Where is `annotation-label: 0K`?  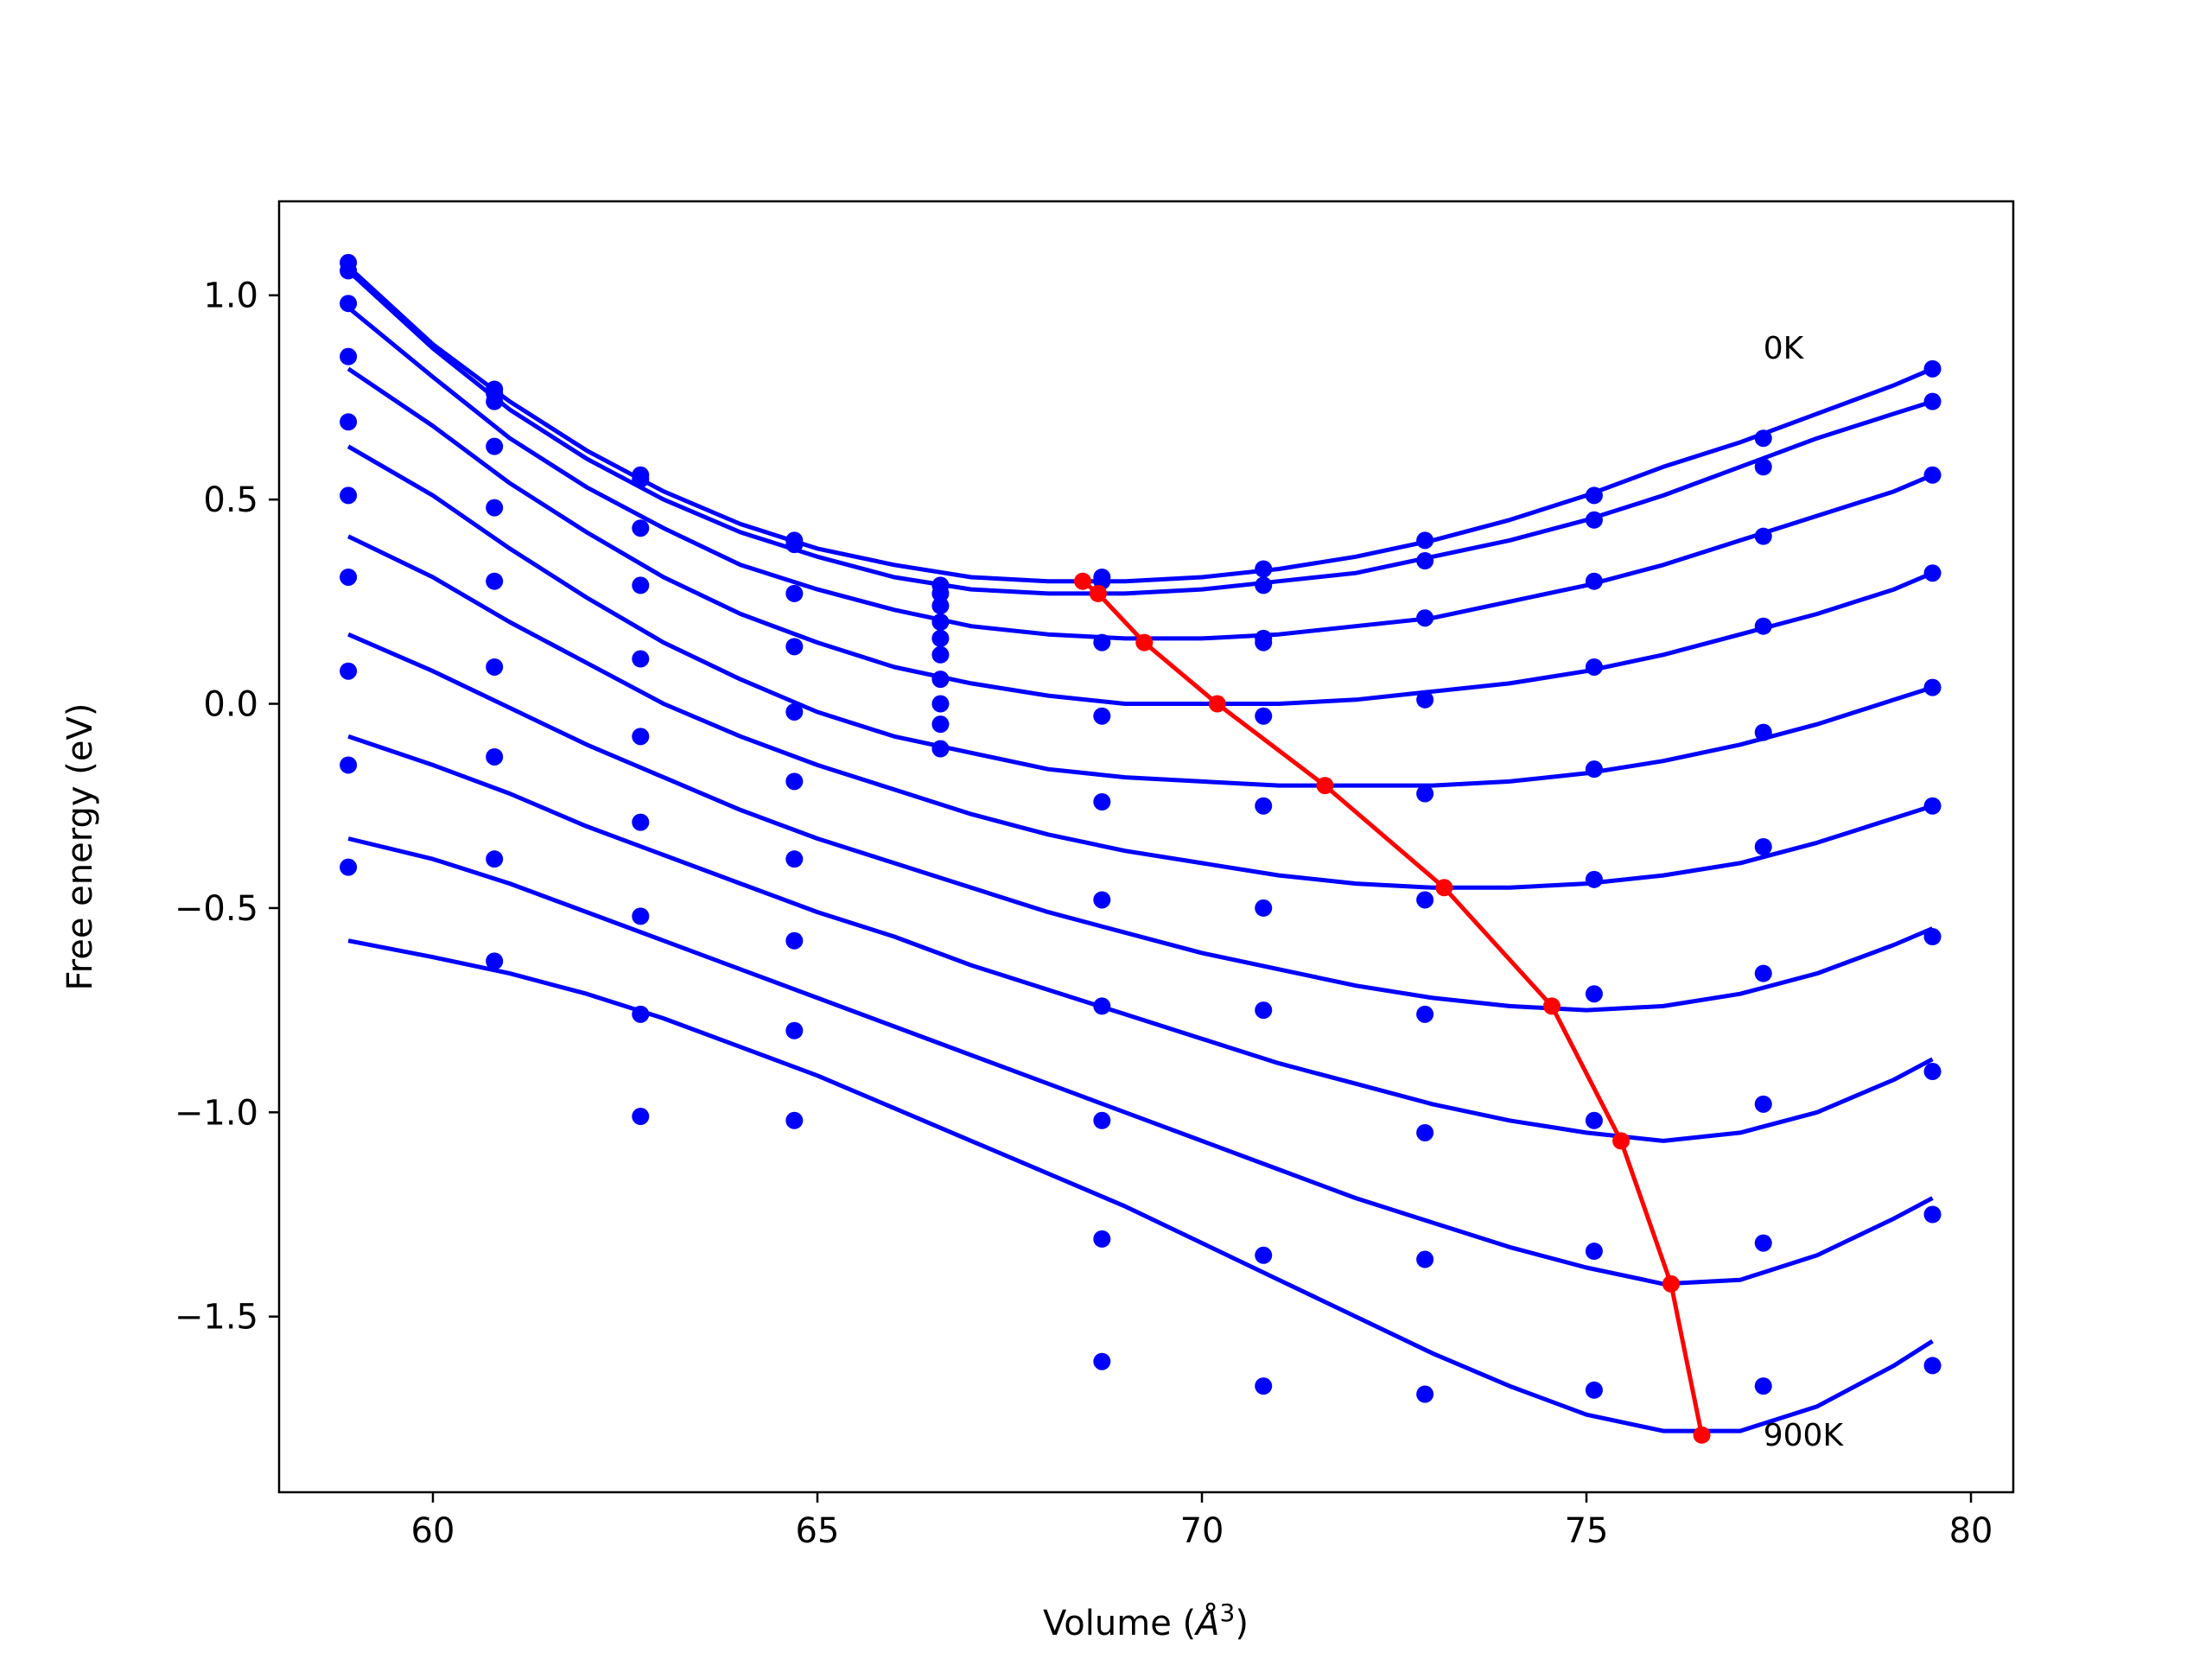 annotation-label: 0K is located at coordinates (1784, 348).